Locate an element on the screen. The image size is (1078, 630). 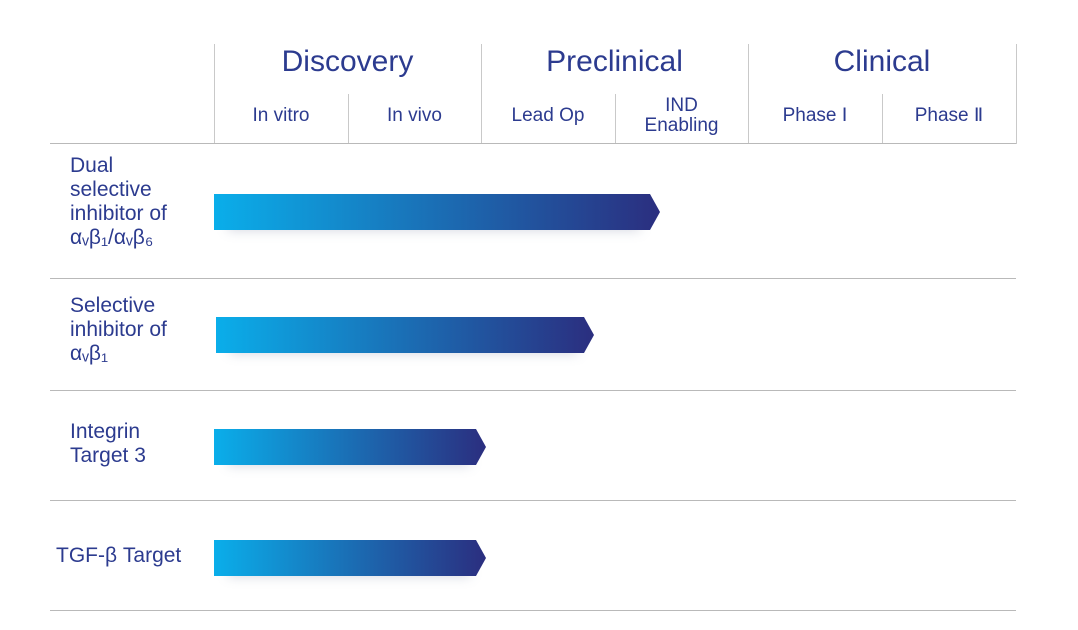
program-label-line: Selective is located at coordinates (113, 305).